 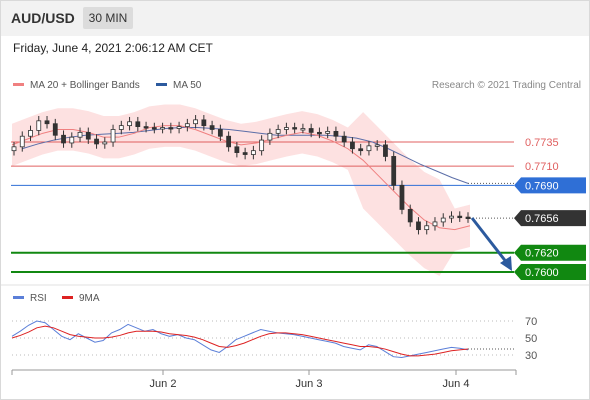 What do you see at coordinates (542, 186) in the screenshot?
I see `level-label-0.7690: 0.7690` at bounding box center [542, 186].